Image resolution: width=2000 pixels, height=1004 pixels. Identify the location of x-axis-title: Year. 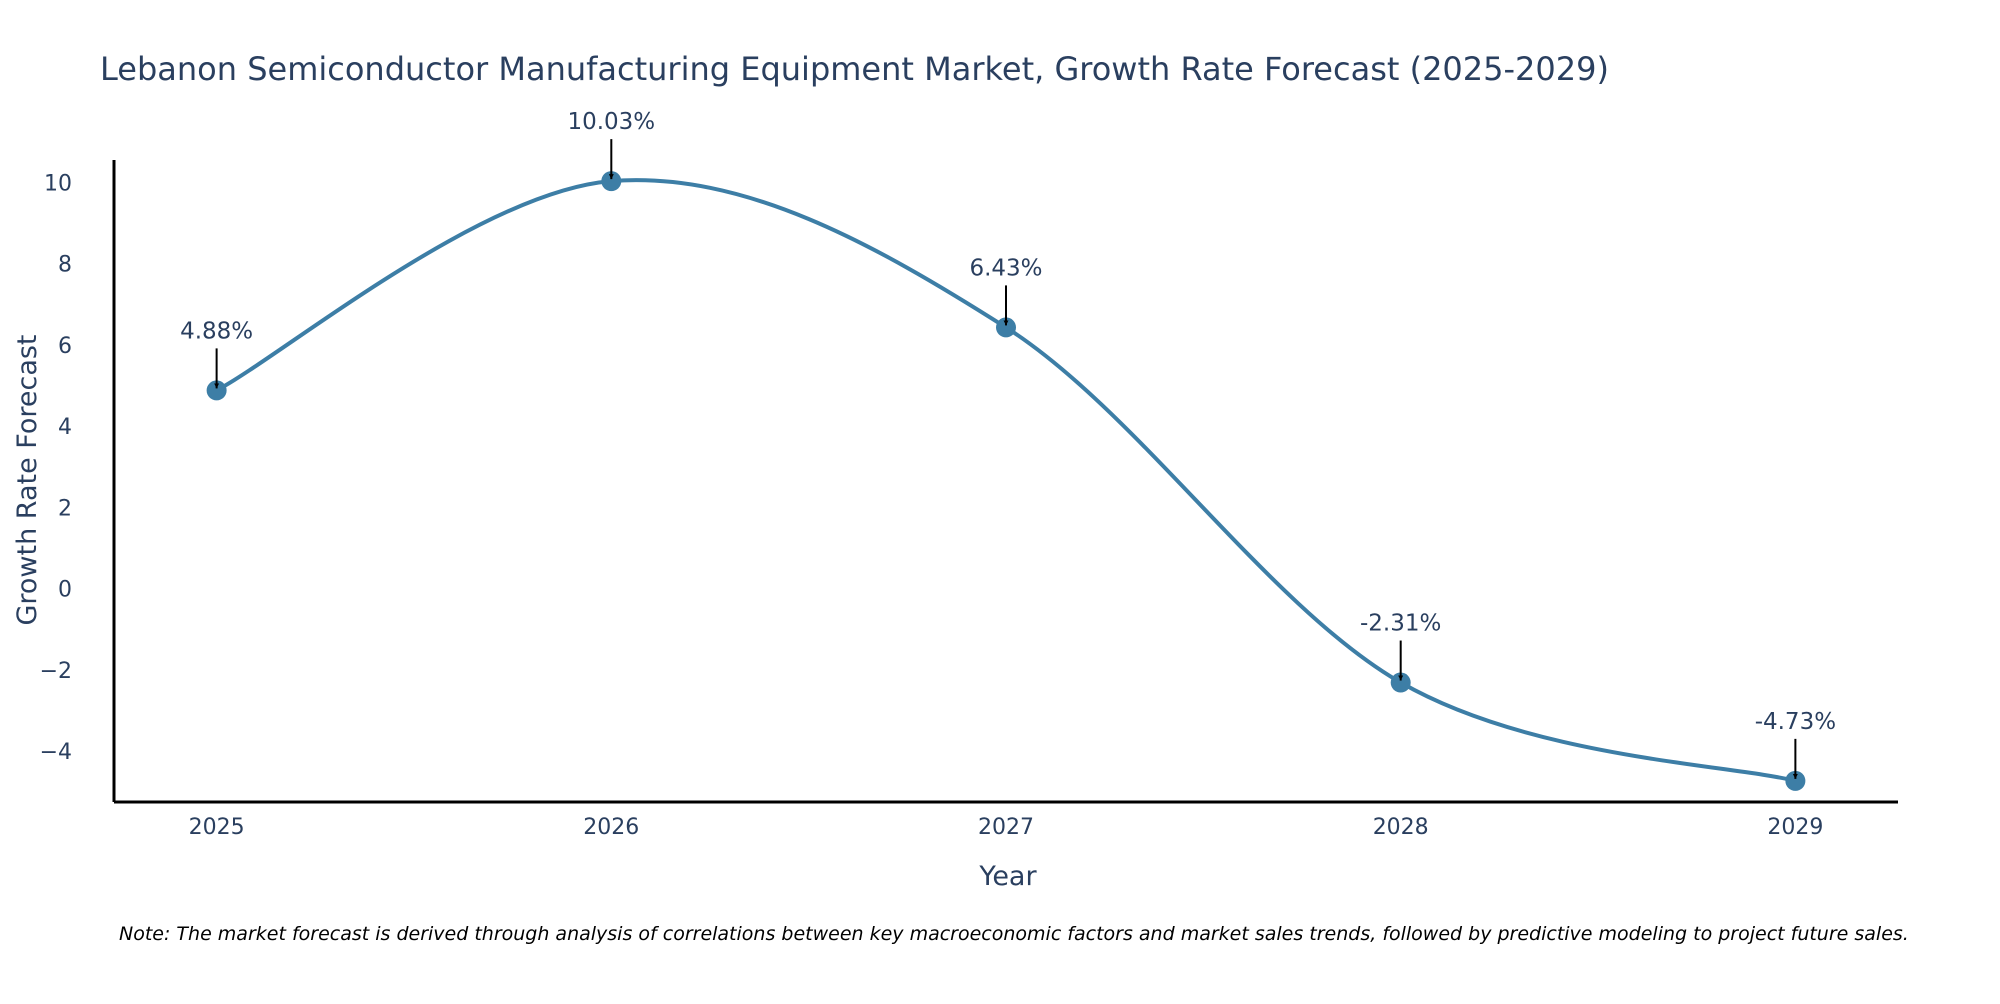
(1007, 876).